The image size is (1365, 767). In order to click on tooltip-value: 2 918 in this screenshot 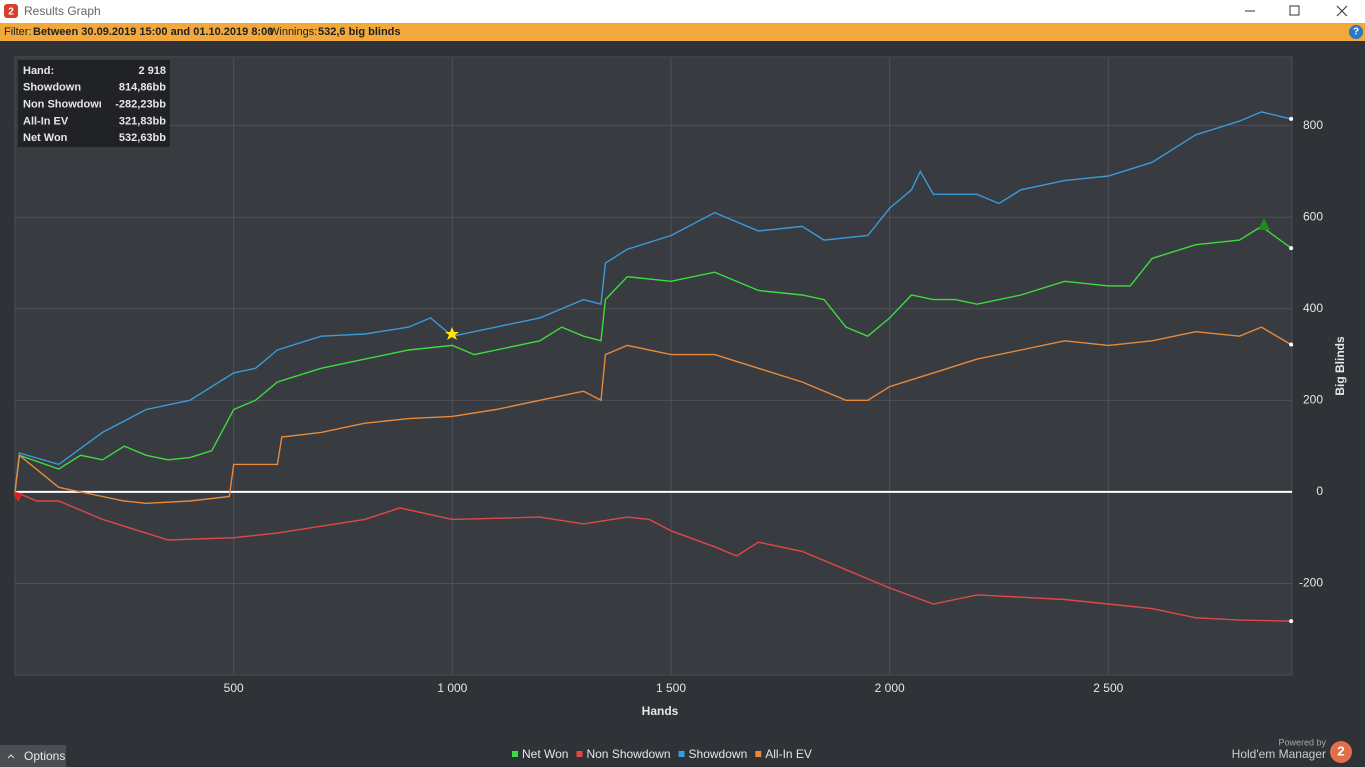, I will do `click(152, 71)`.